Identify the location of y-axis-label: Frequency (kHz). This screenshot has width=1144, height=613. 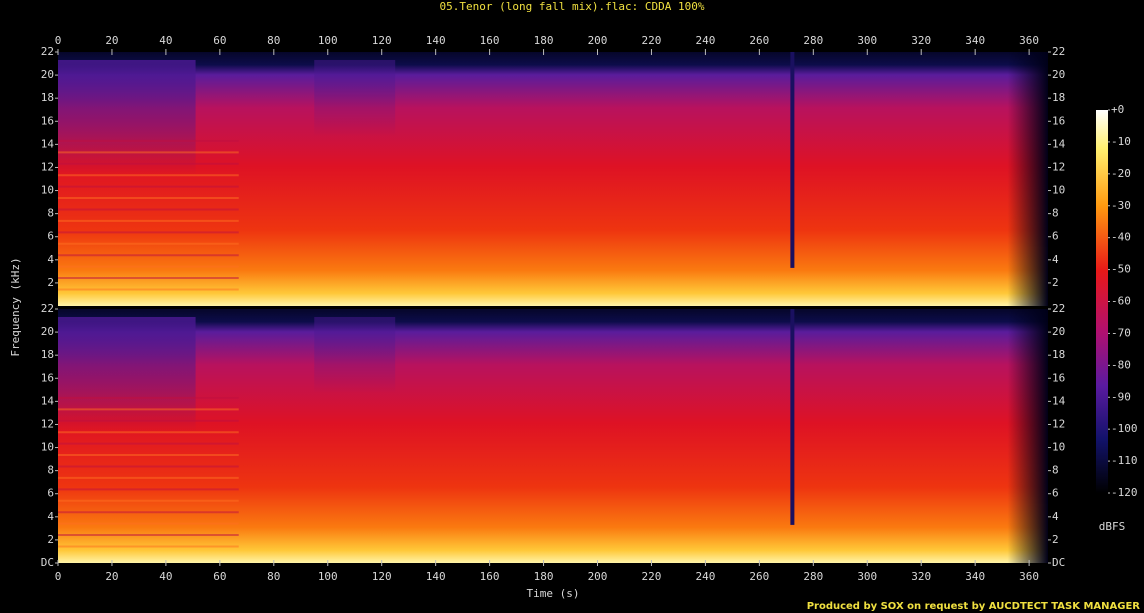
(15, 306).